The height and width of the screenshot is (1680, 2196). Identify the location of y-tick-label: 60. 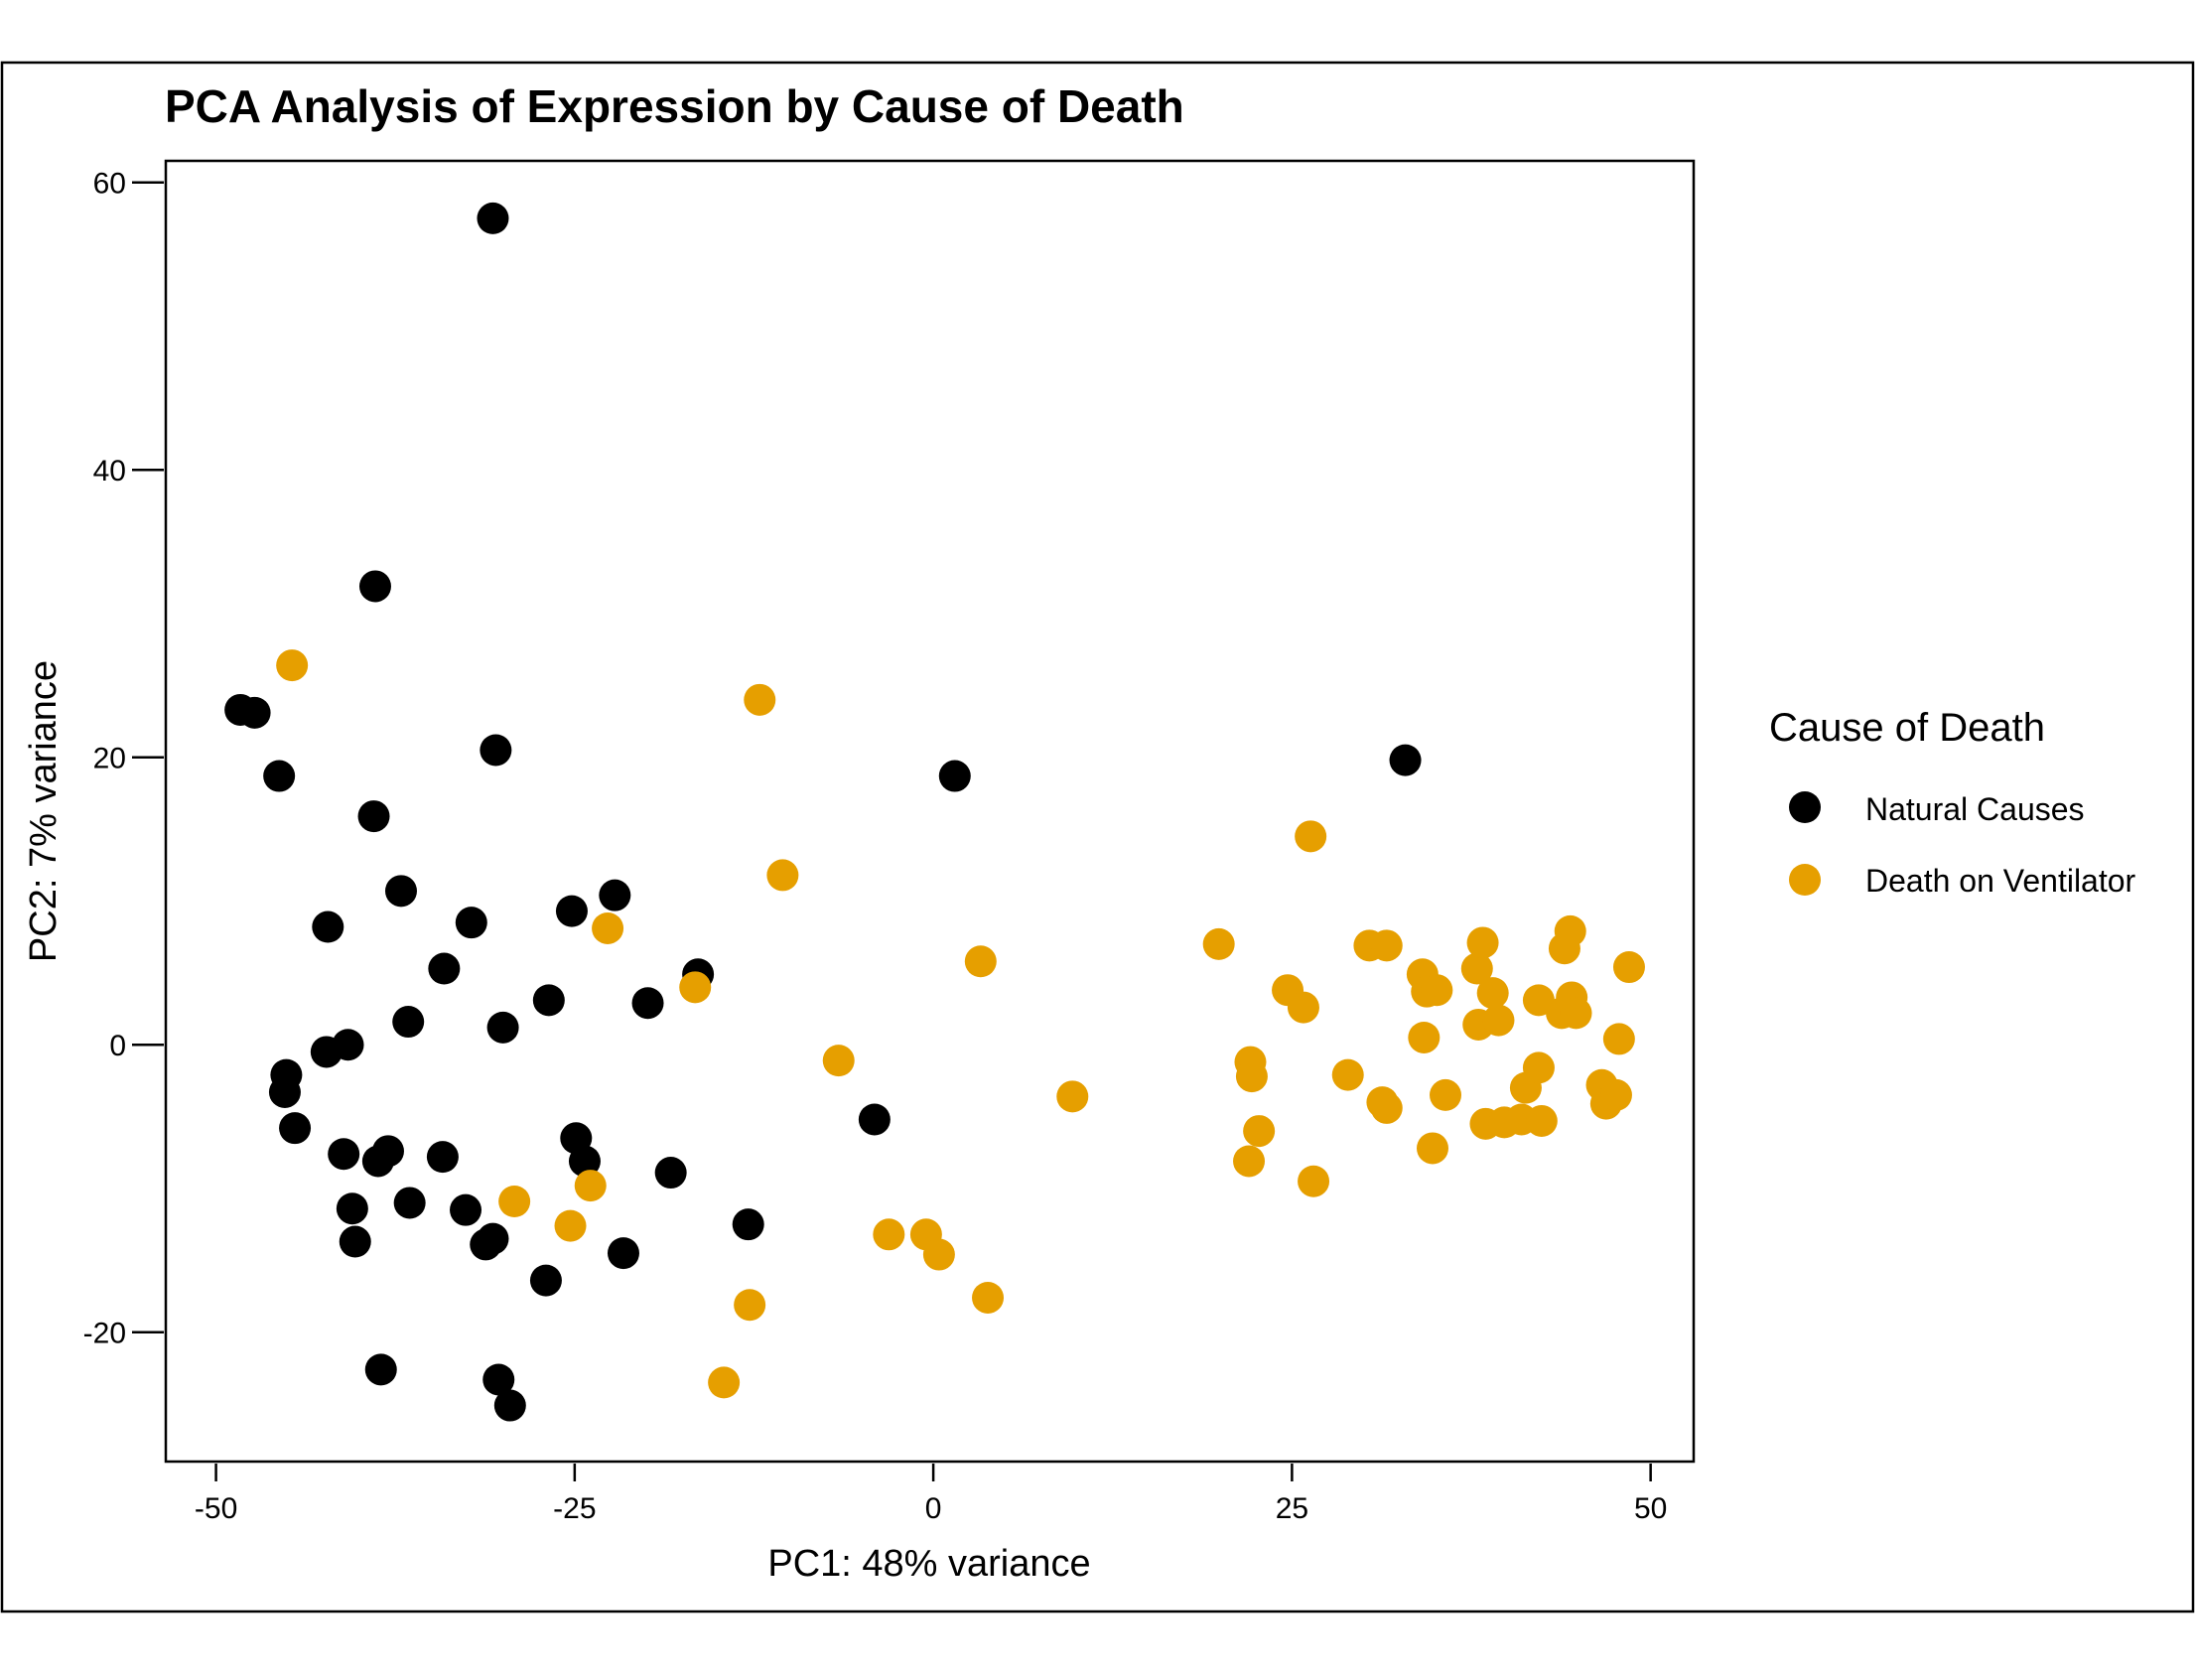
(109, 184).